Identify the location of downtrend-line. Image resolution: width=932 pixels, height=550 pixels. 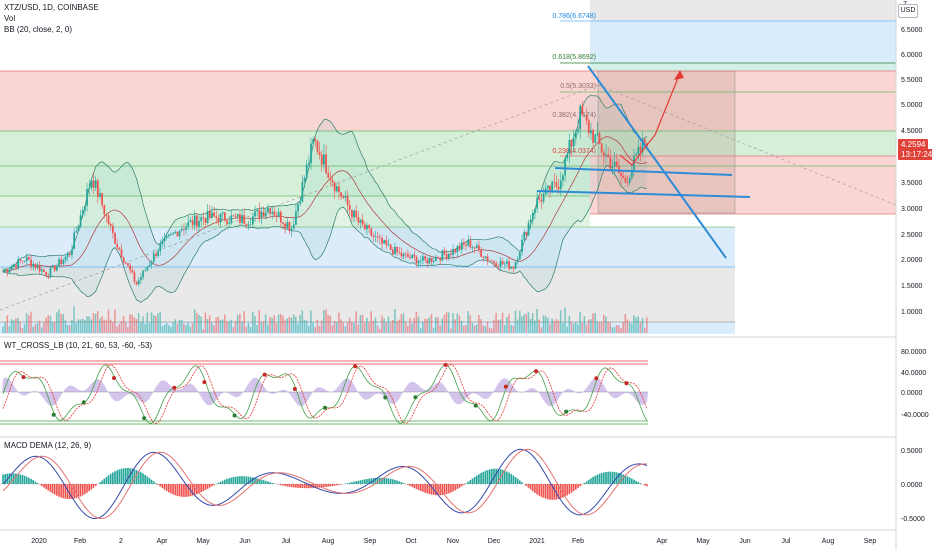
(657, 162).